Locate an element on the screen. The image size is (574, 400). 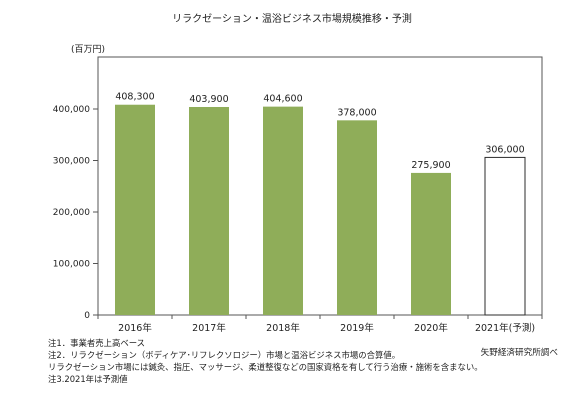
bar-2021 is located at coordinates (505, 236).